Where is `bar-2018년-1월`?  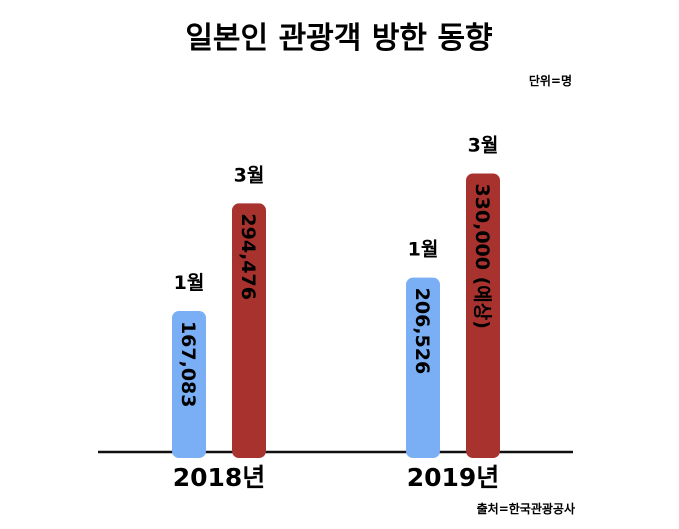 bar-2018년-1월 is located at coordinates (189, 384).